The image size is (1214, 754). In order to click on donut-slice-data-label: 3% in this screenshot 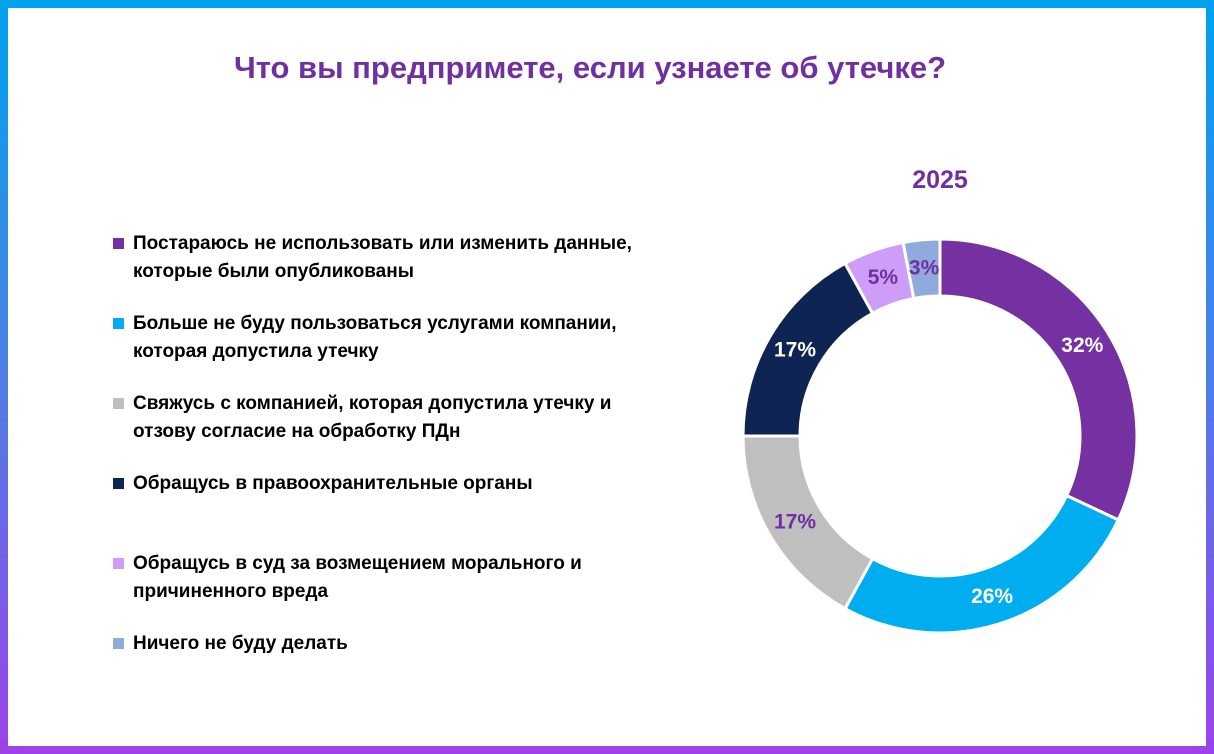, I will do `click(924, 268)`.